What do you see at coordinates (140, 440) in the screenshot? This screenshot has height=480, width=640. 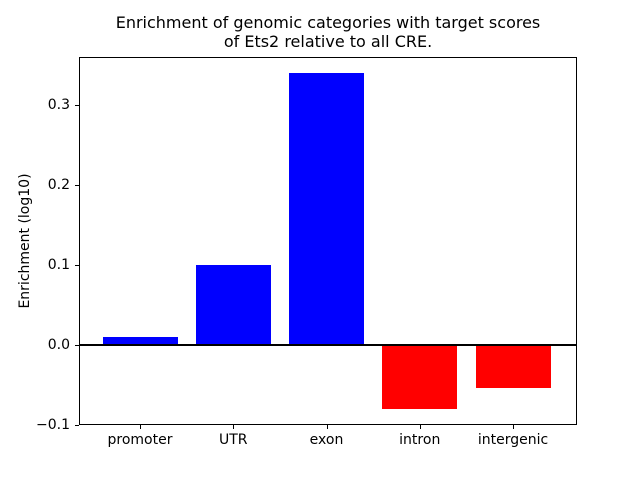 I see `x-tick-label: promoter` at bounding box center [140, 440].